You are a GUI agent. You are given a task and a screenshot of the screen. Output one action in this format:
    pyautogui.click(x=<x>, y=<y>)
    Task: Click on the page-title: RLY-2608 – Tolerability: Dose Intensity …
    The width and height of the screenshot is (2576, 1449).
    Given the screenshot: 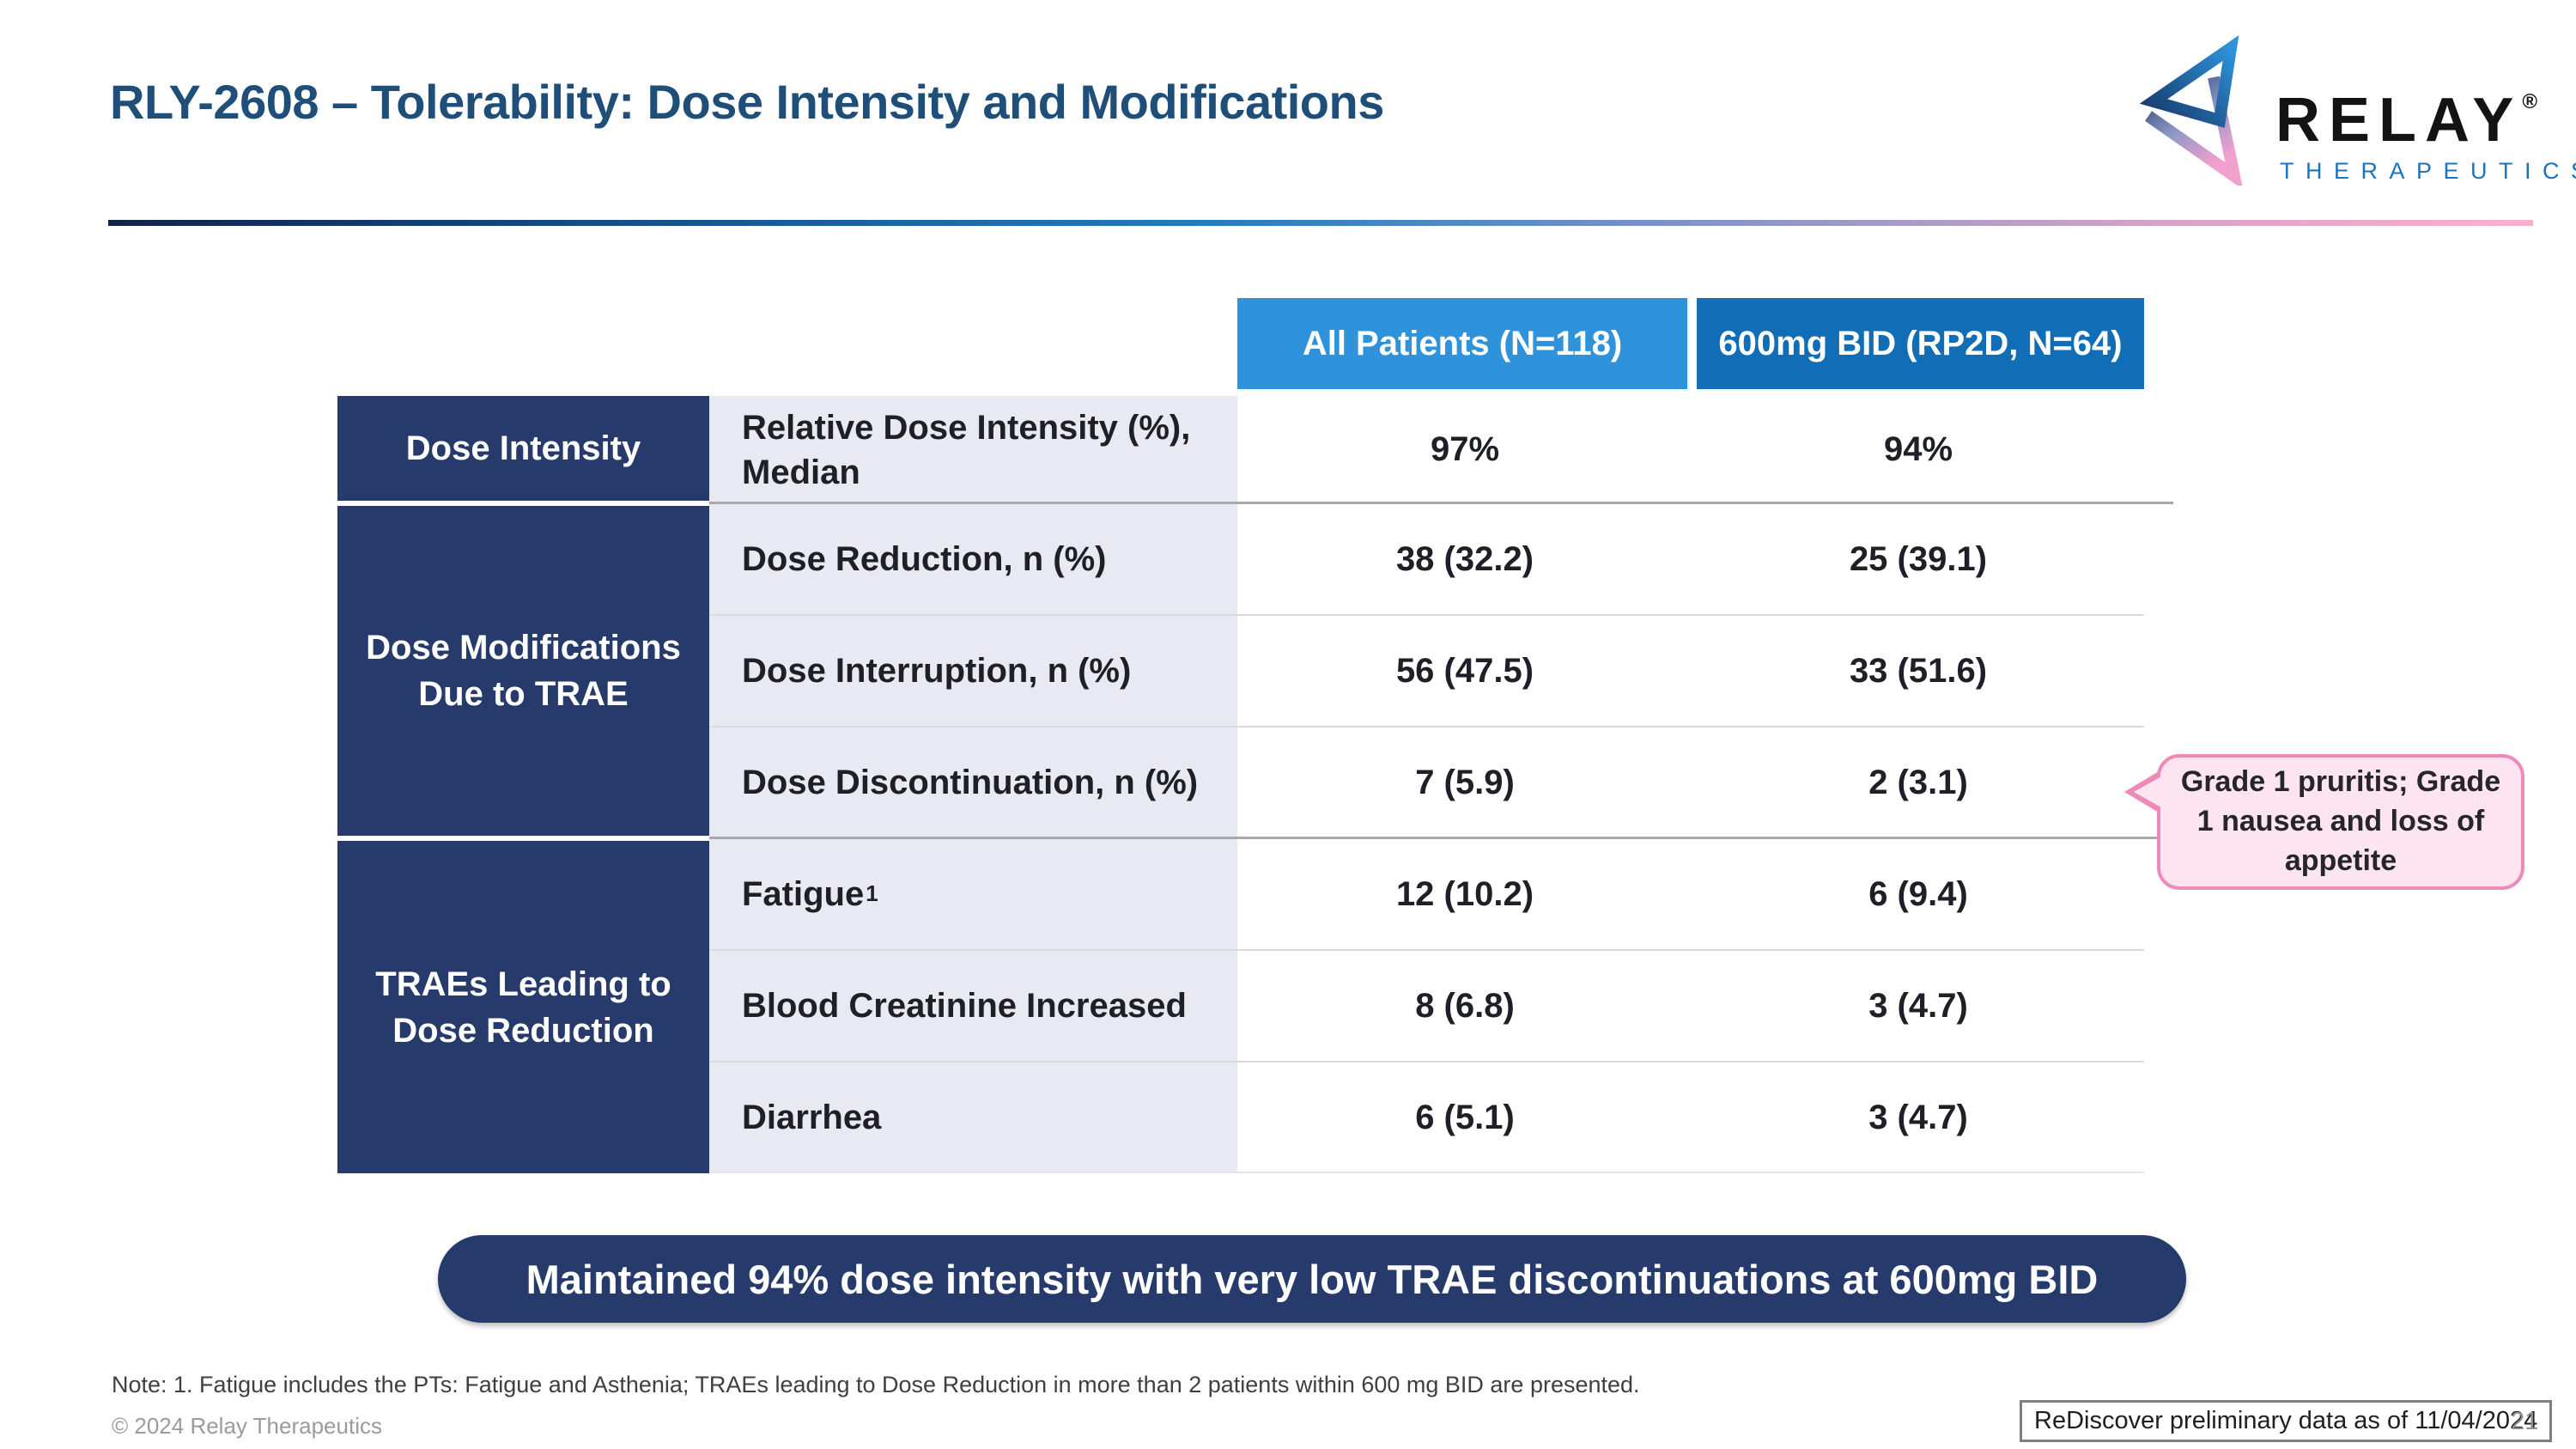 What is the action you would take?
    pyautogui.click(x=747, y=102)
    